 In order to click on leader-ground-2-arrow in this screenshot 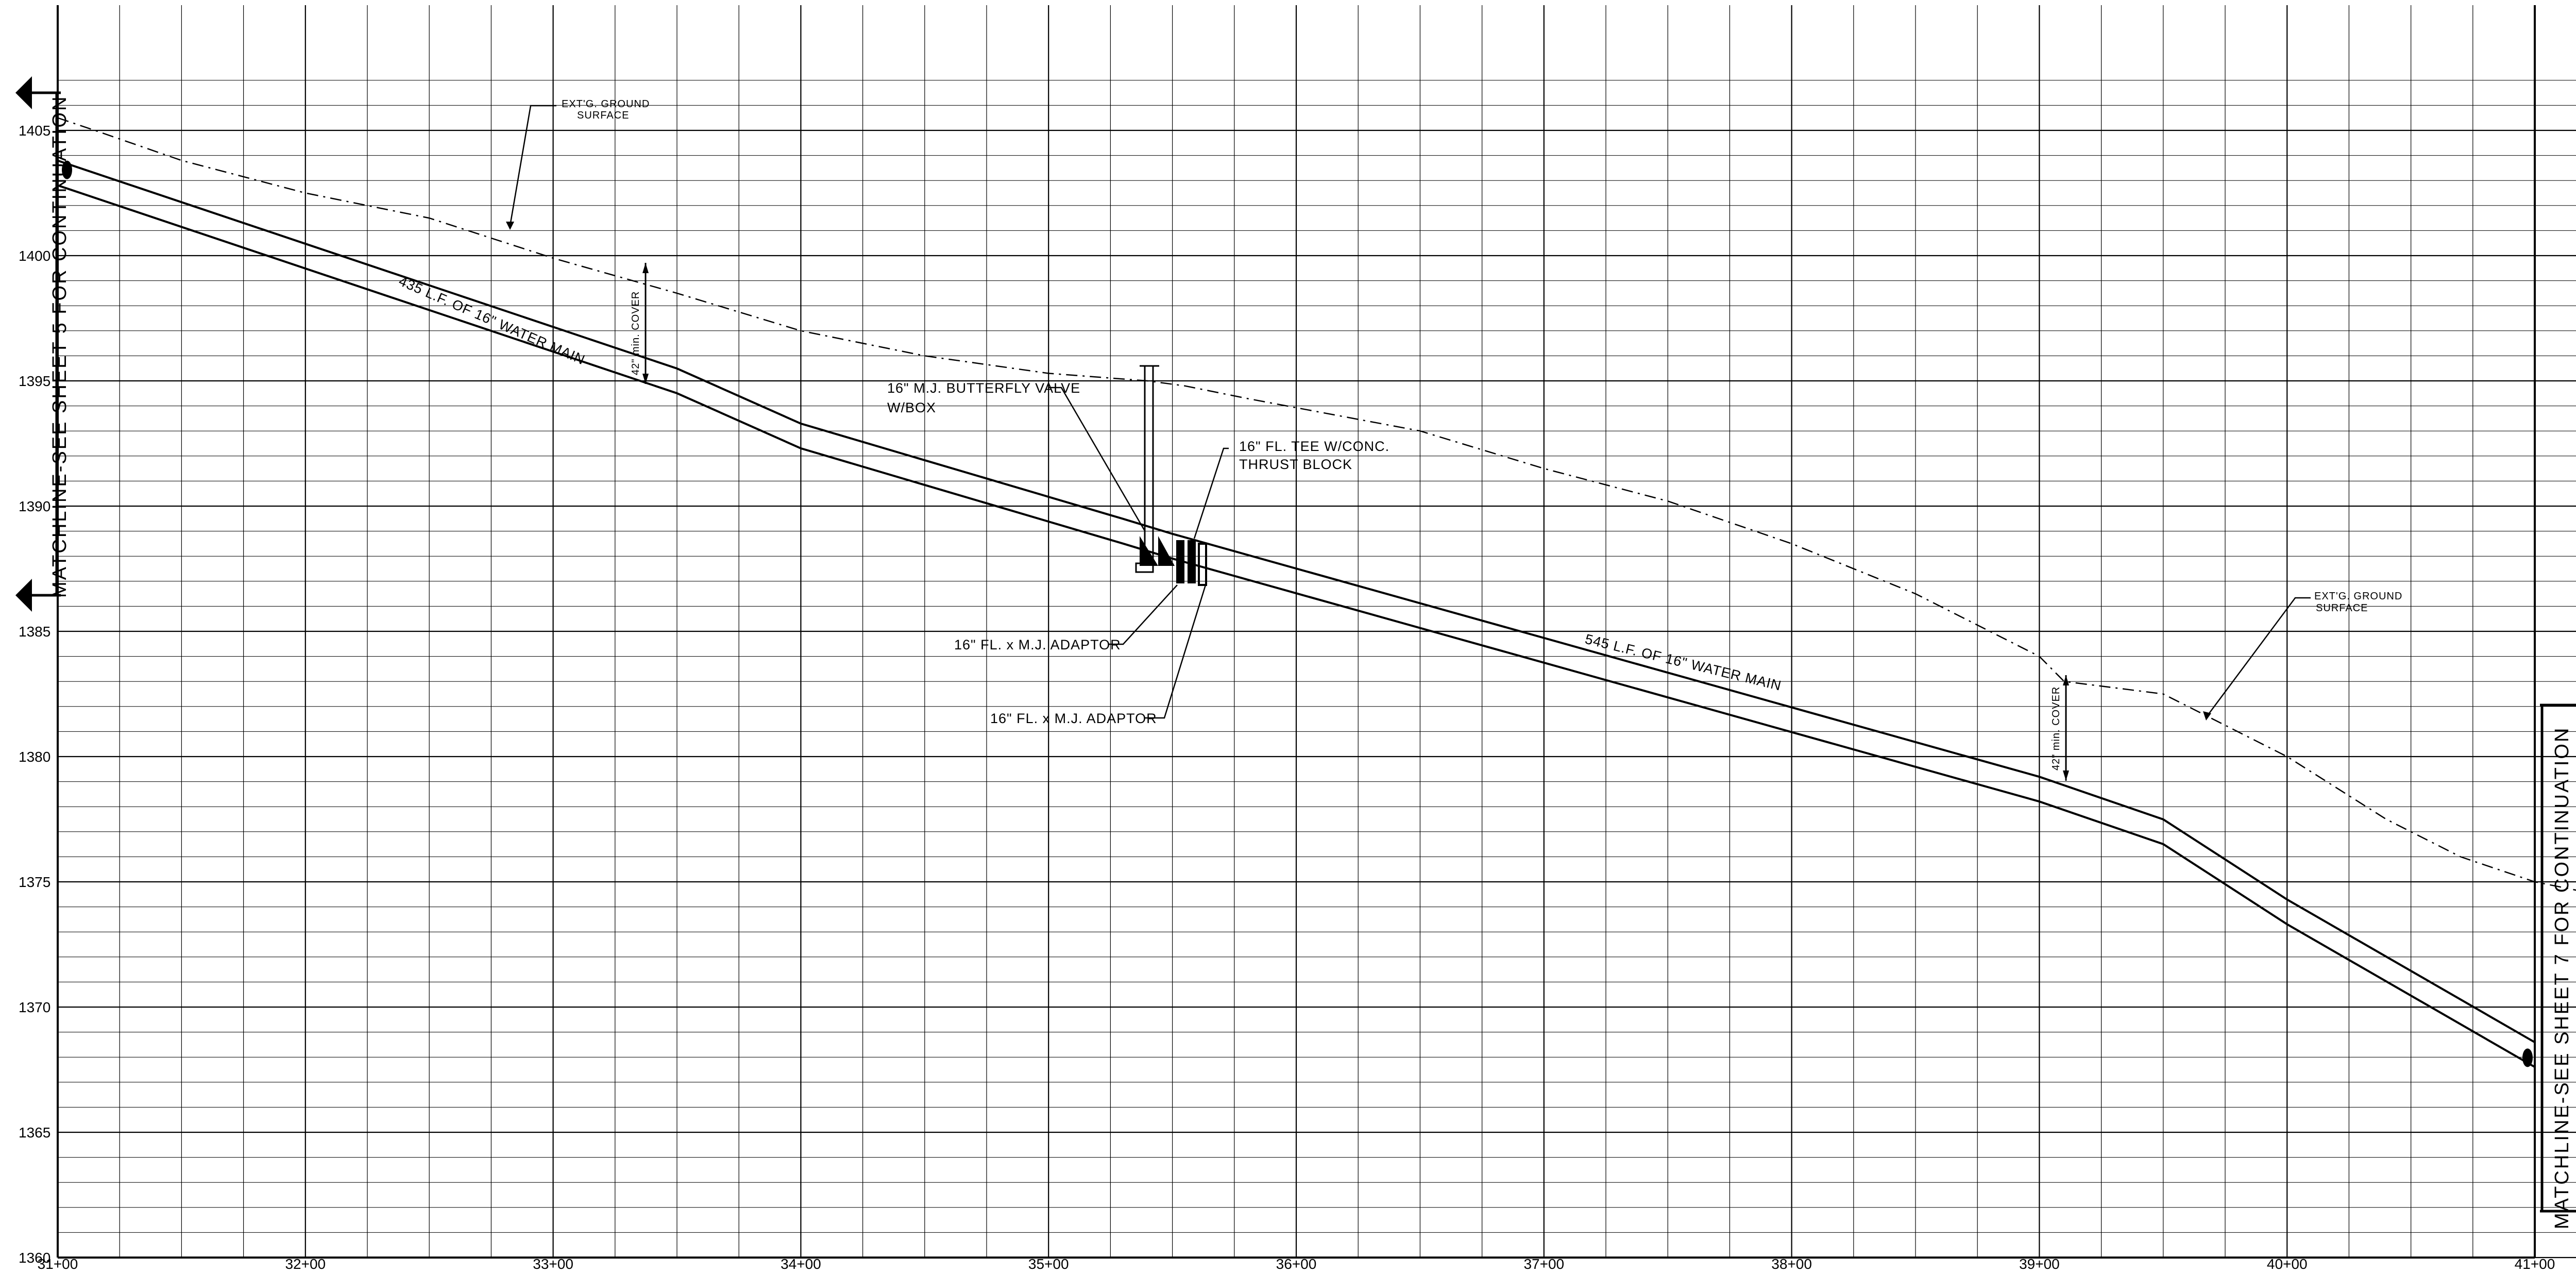, I will do `click(2207, 716)`.